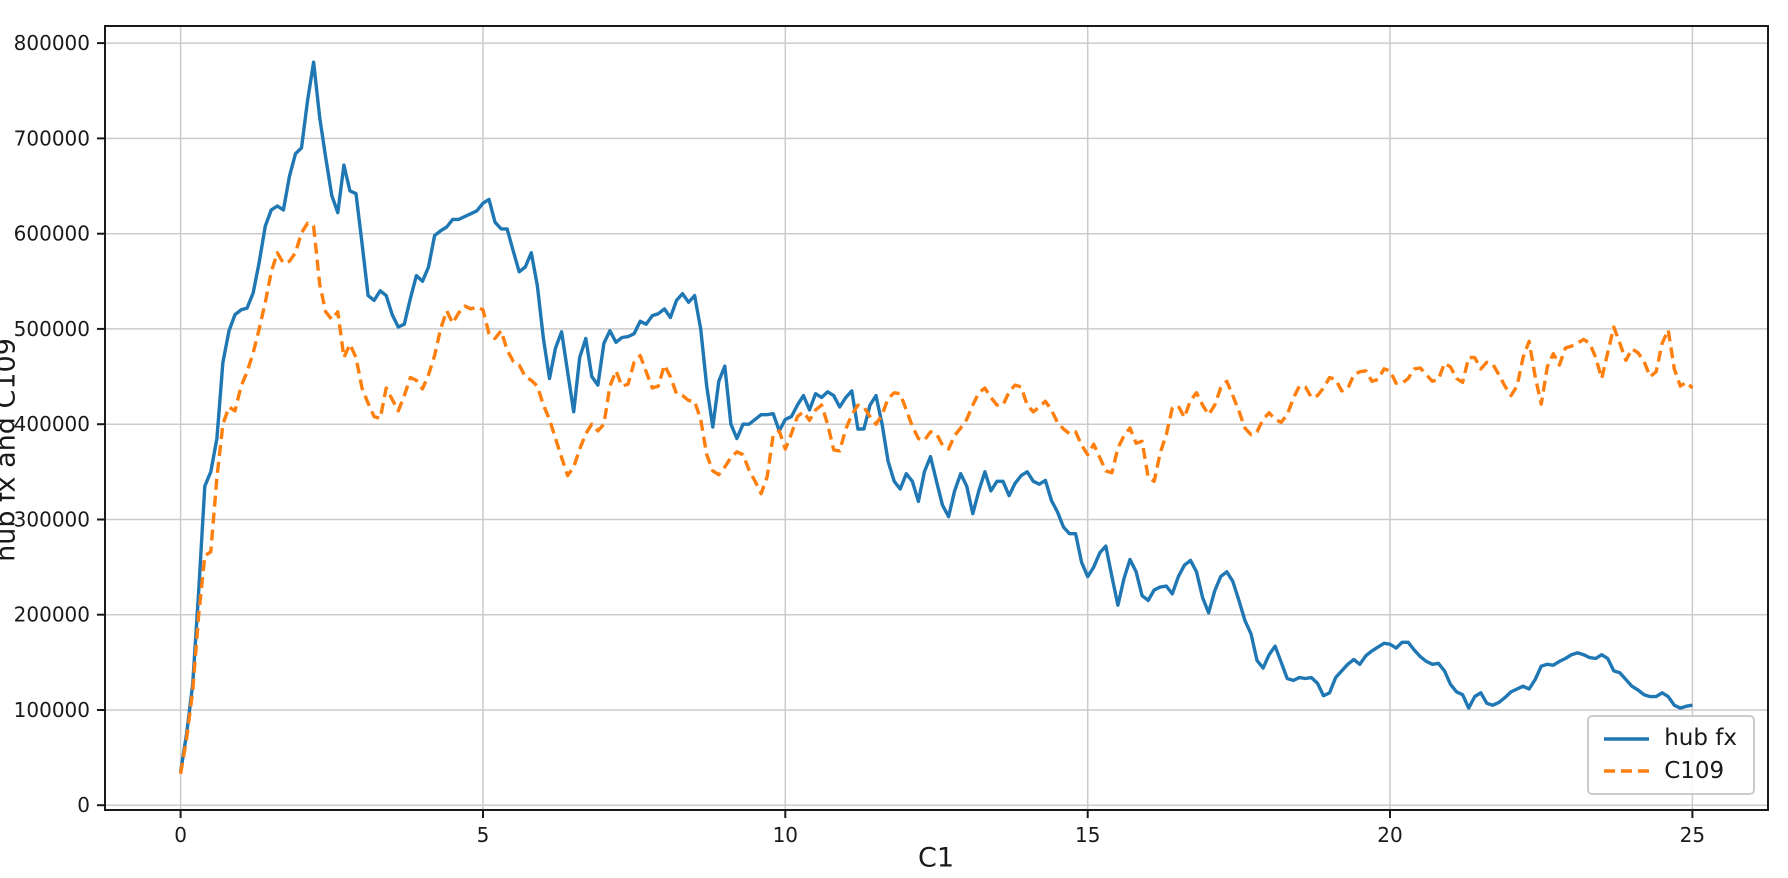 This screenshot has height=878, width=1788. Describe the element at coordinates (52, 138) in the screenshot. I see `y-tick-label: 700000` at that location.